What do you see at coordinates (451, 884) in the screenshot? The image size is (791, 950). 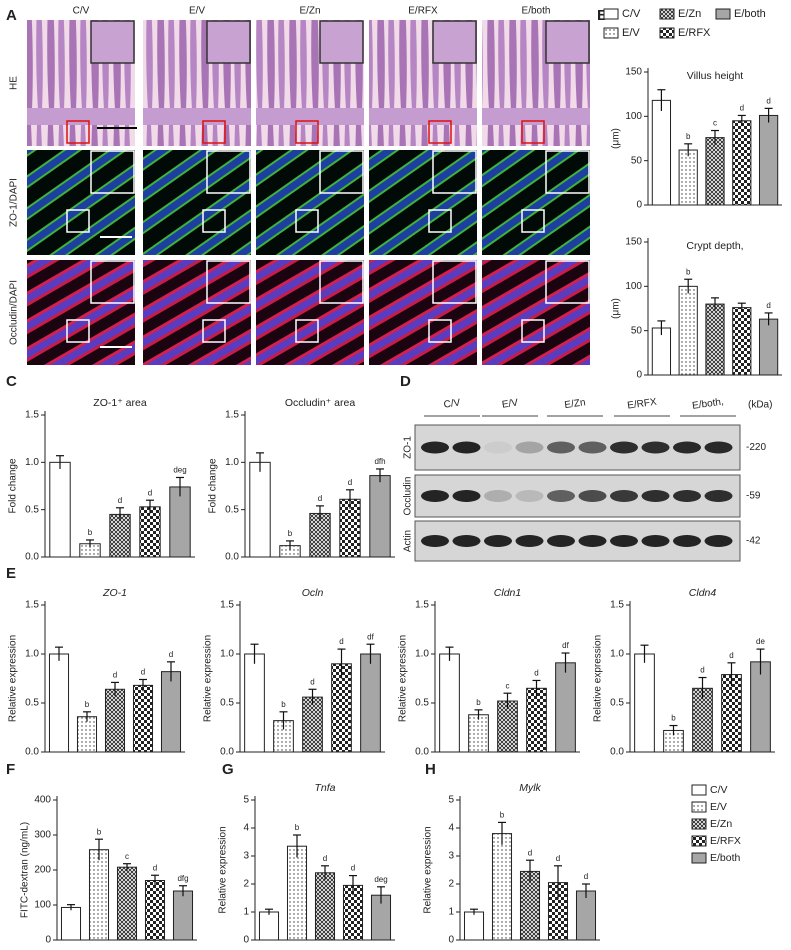 I see `y-tick-label: 2` at bounding box center [451, 884].